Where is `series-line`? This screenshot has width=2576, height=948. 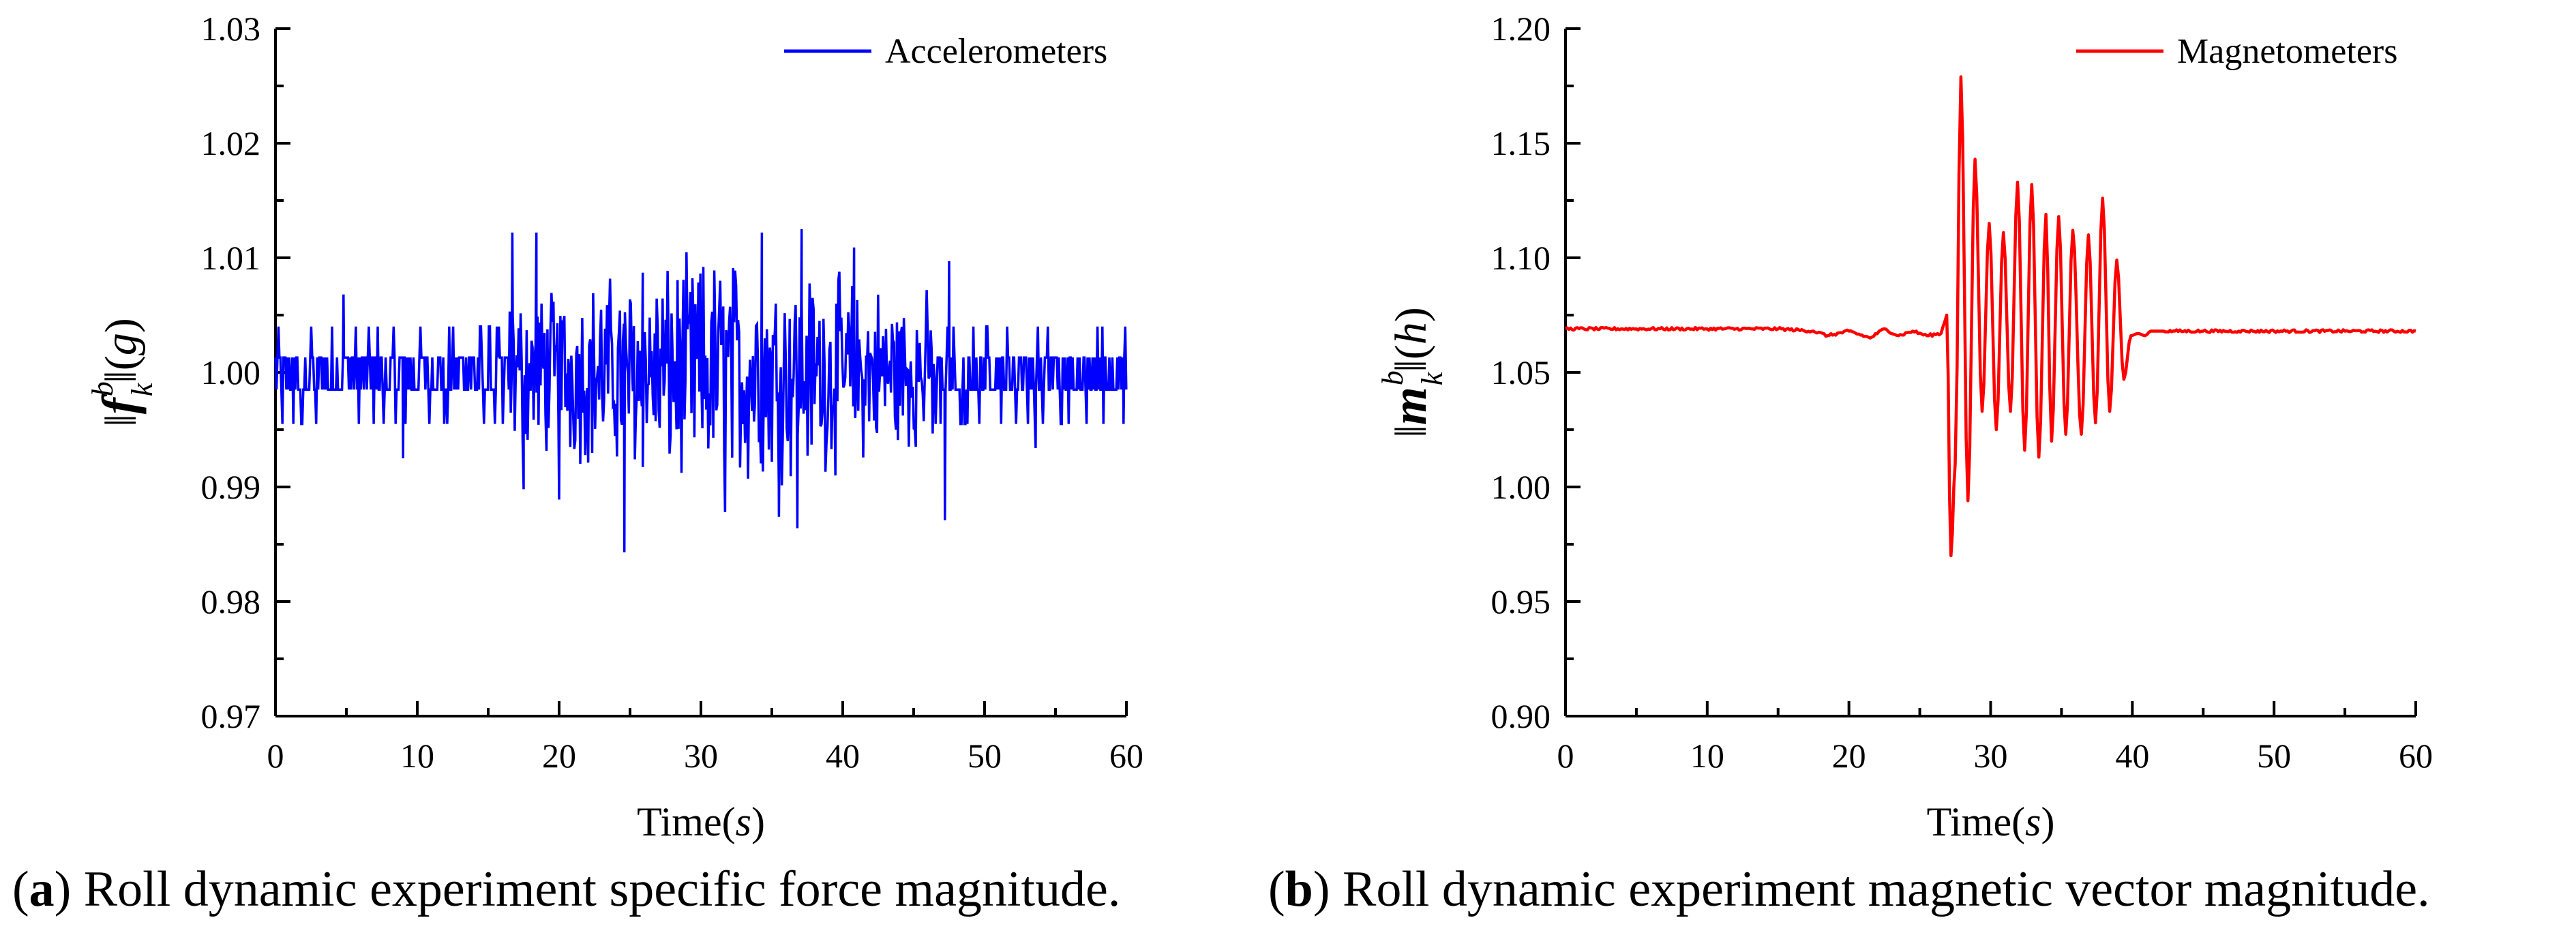
series-line is located at coordinates (701, 390).